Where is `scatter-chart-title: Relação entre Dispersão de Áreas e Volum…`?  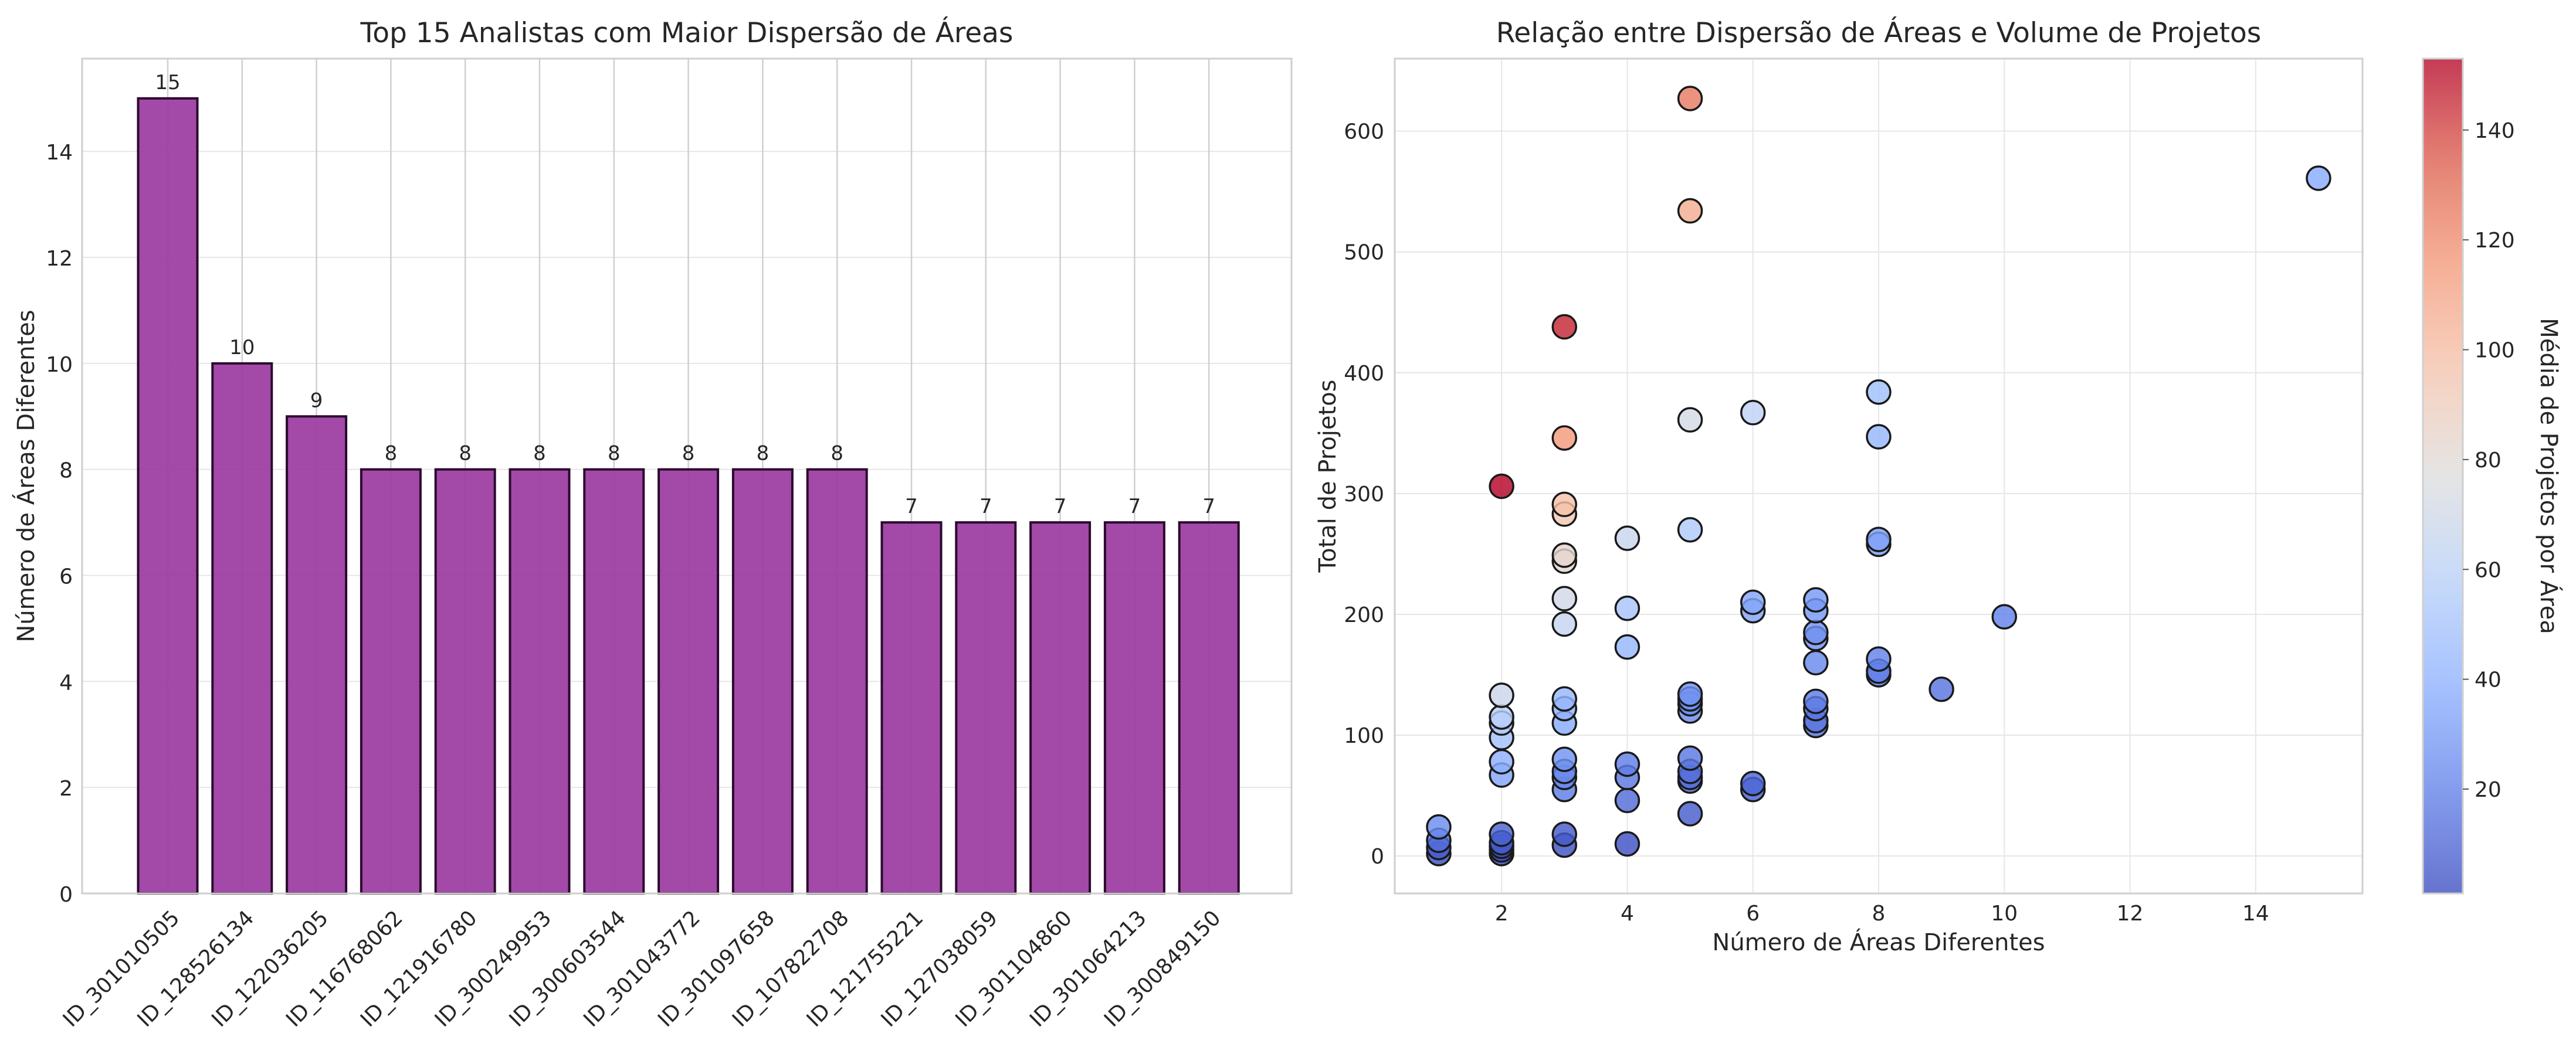 scatter-chart-title: Relação entre Dispersão de Áreas e Volum… is located at coordinates (1879, 33).